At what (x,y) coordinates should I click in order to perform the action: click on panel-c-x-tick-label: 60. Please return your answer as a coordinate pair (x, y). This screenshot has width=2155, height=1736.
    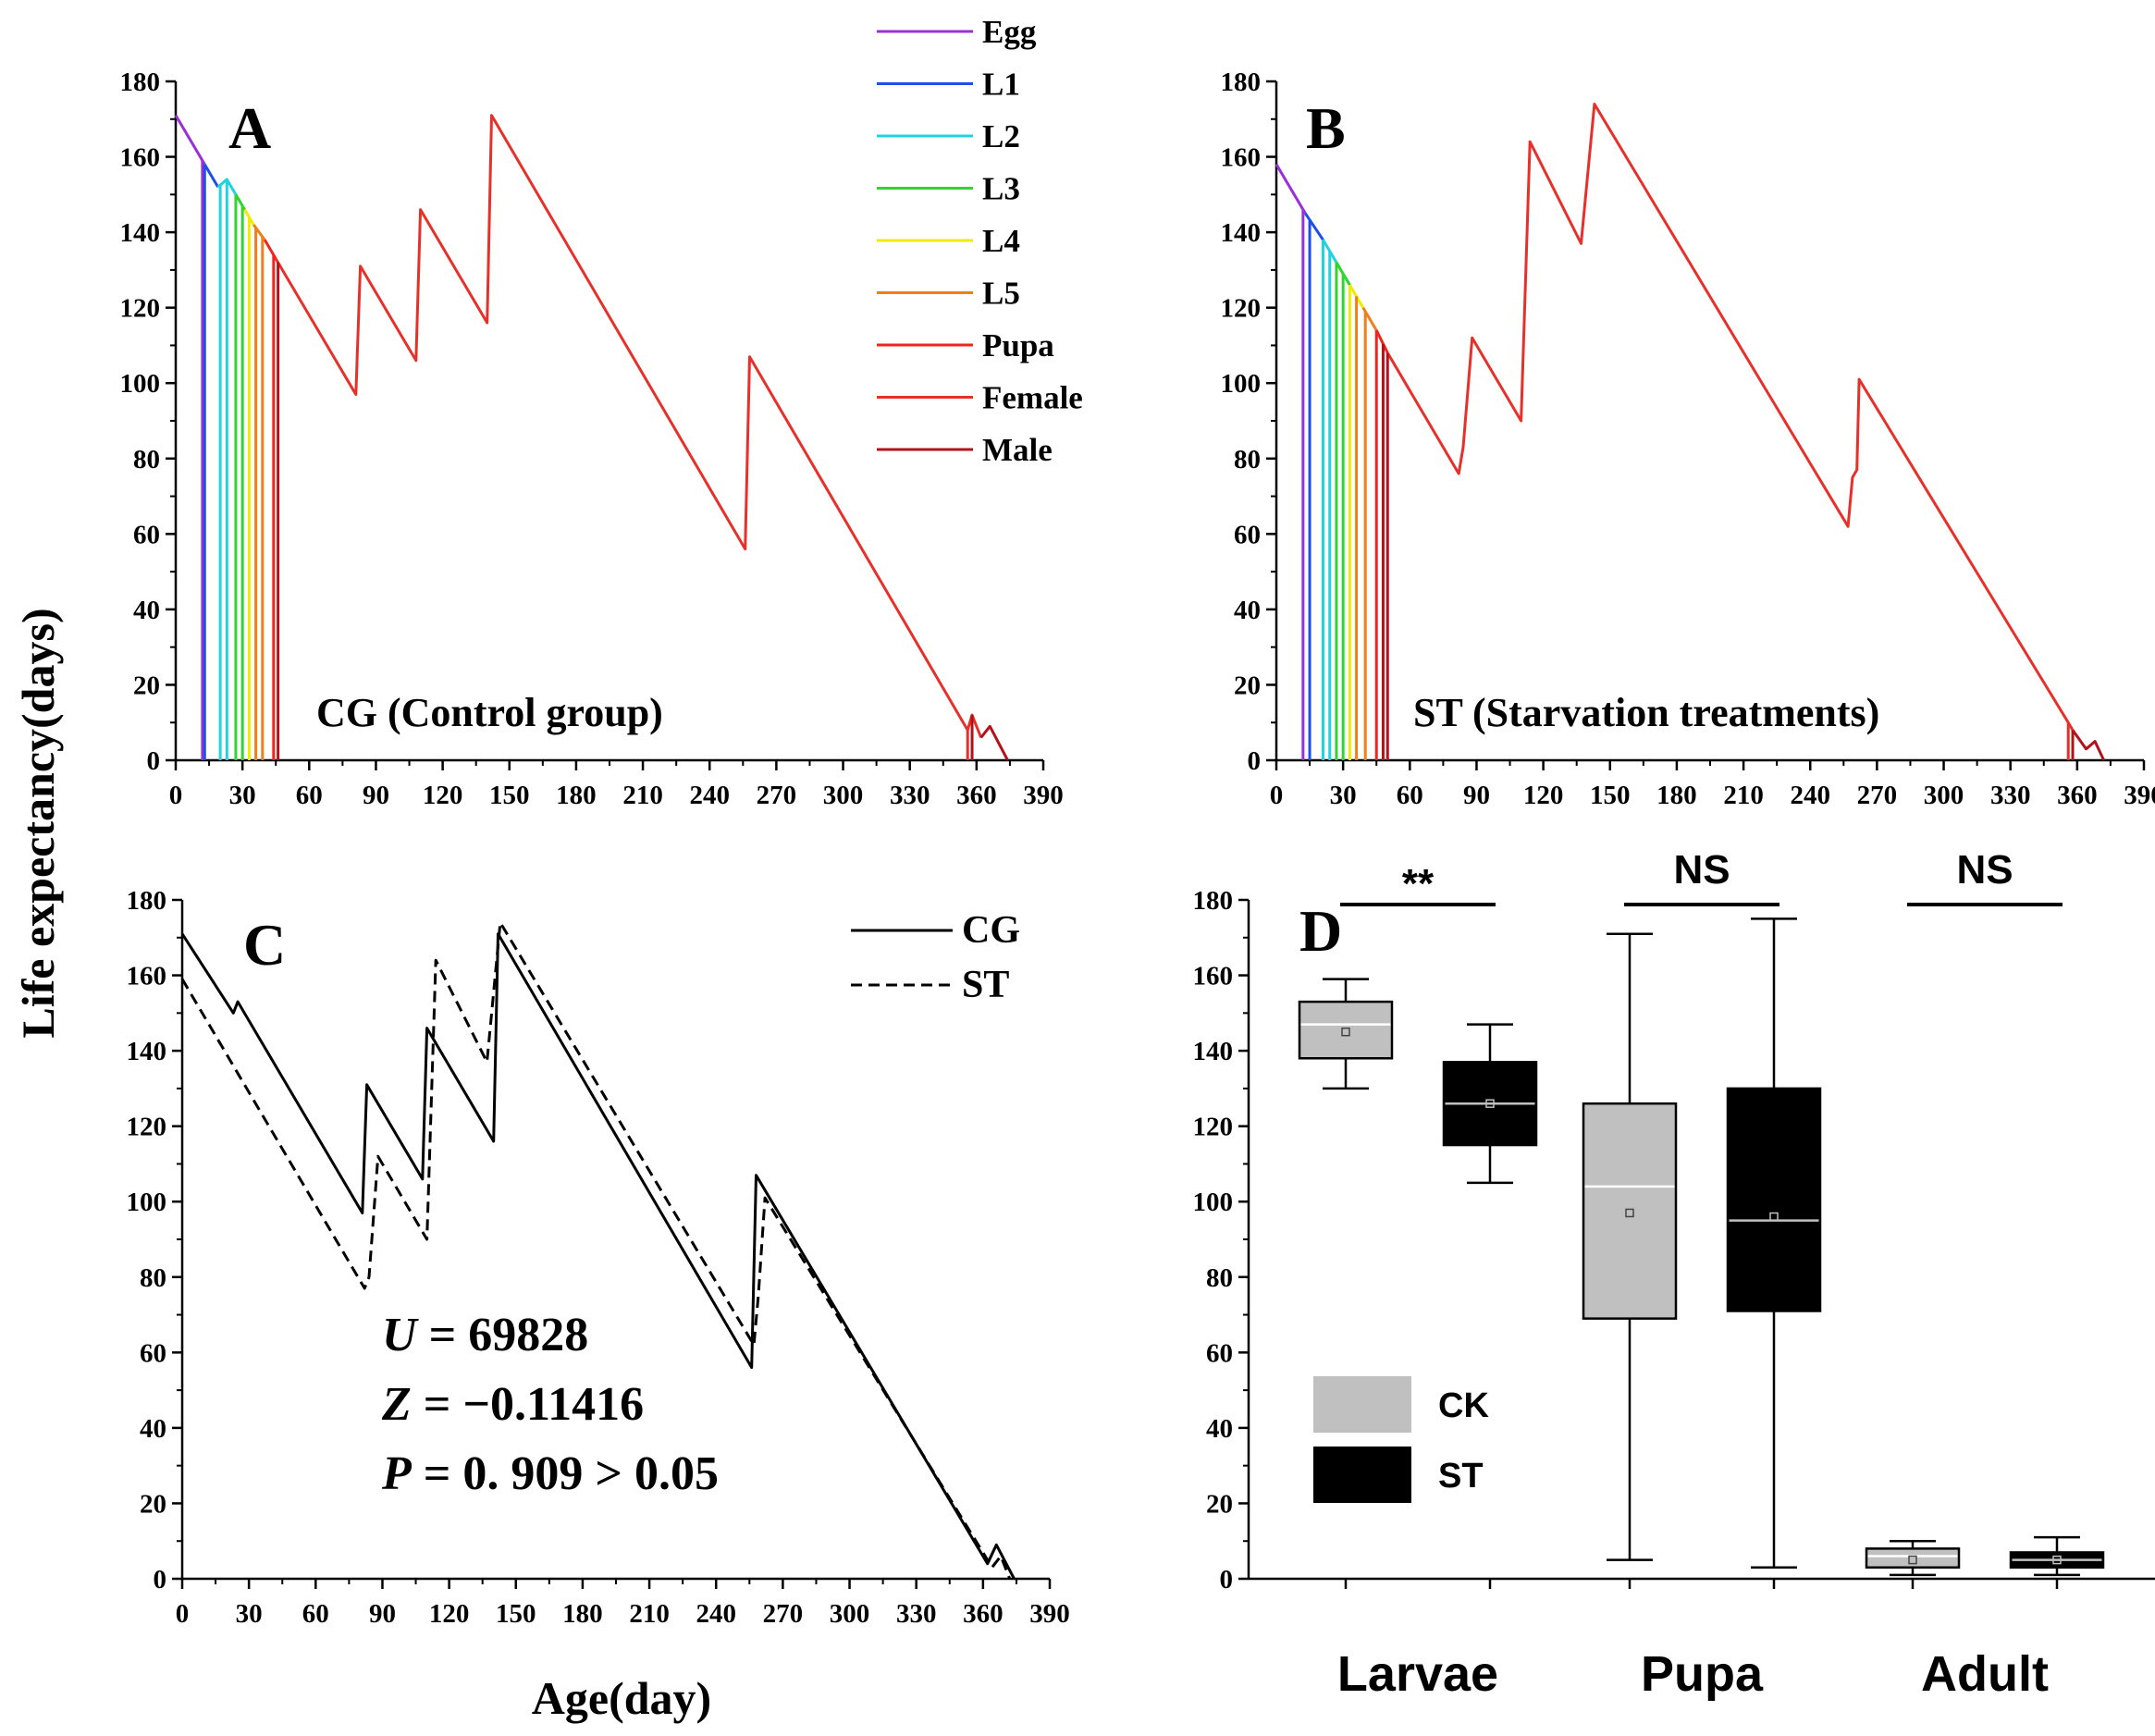
    Looking at the image, I should click on (316, 1614).